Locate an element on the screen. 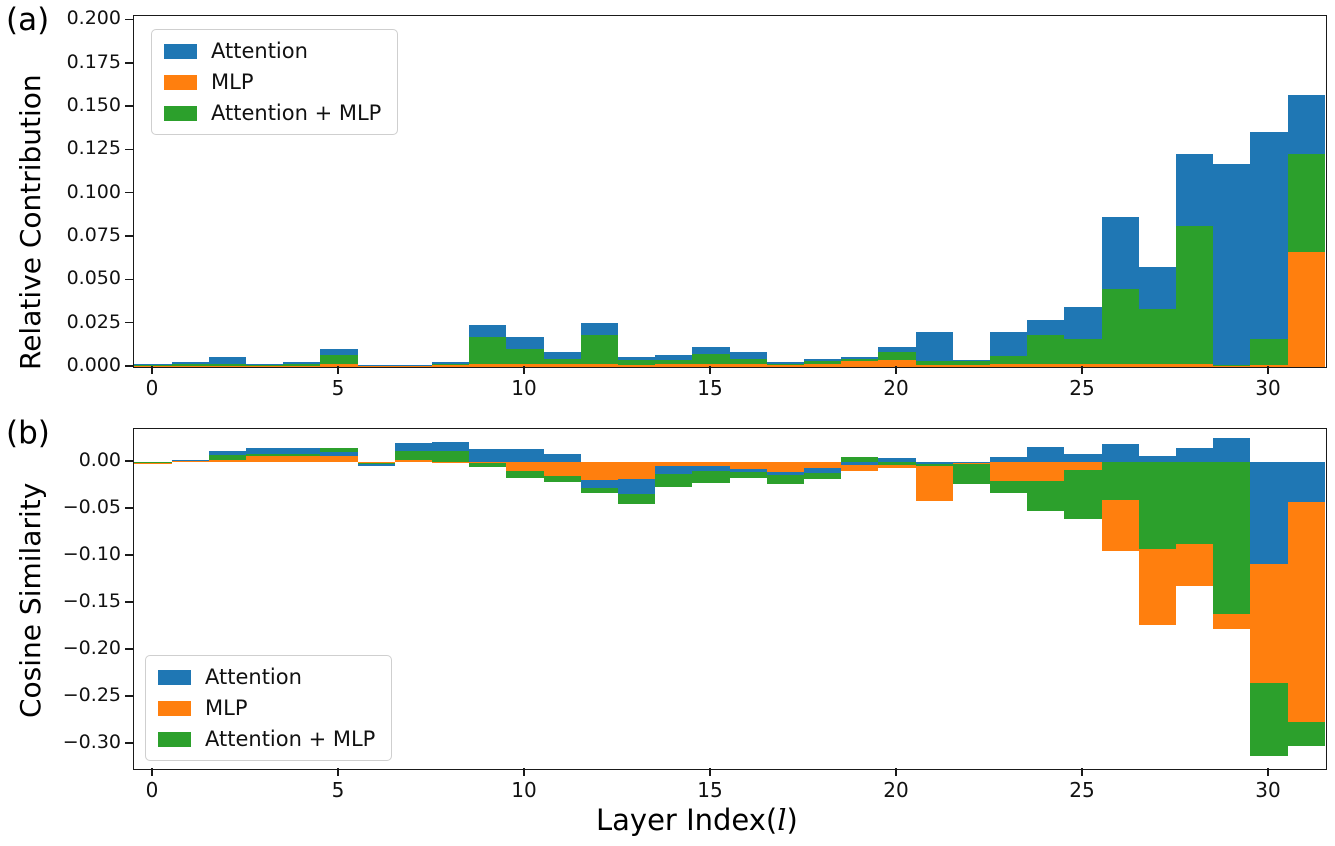  y-tick-label: 0.00 is located at coordinates (99, 460).